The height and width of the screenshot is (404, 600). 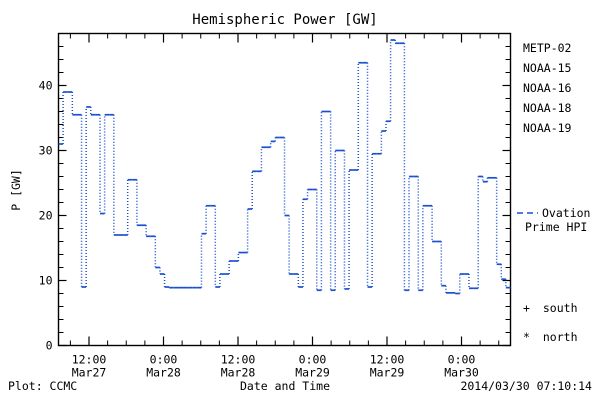 What do you see at coordinates (49, 346) in the screenshot?
I see `y-tick-label-0: 0` at bounding box center [49, 346].